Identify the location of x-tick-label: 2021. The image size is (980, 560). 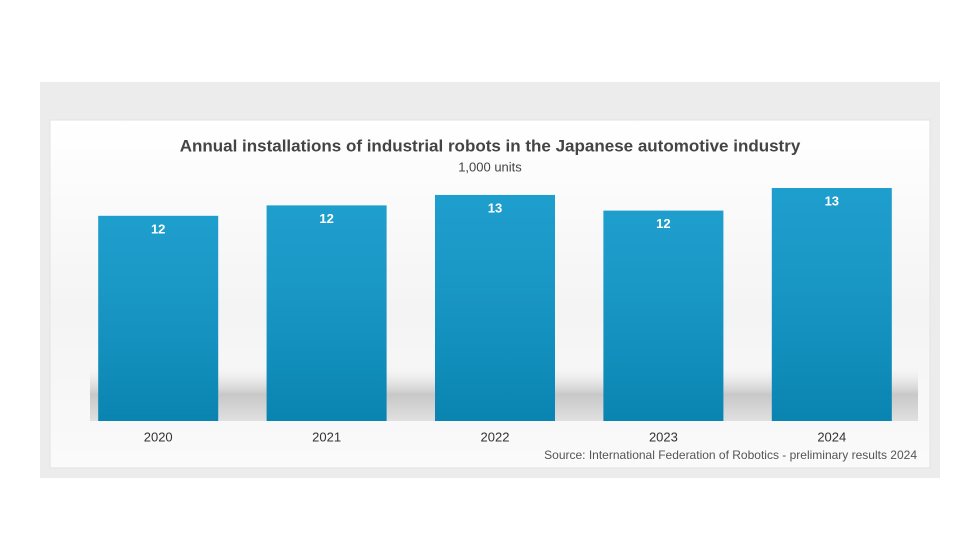
(326, 436).